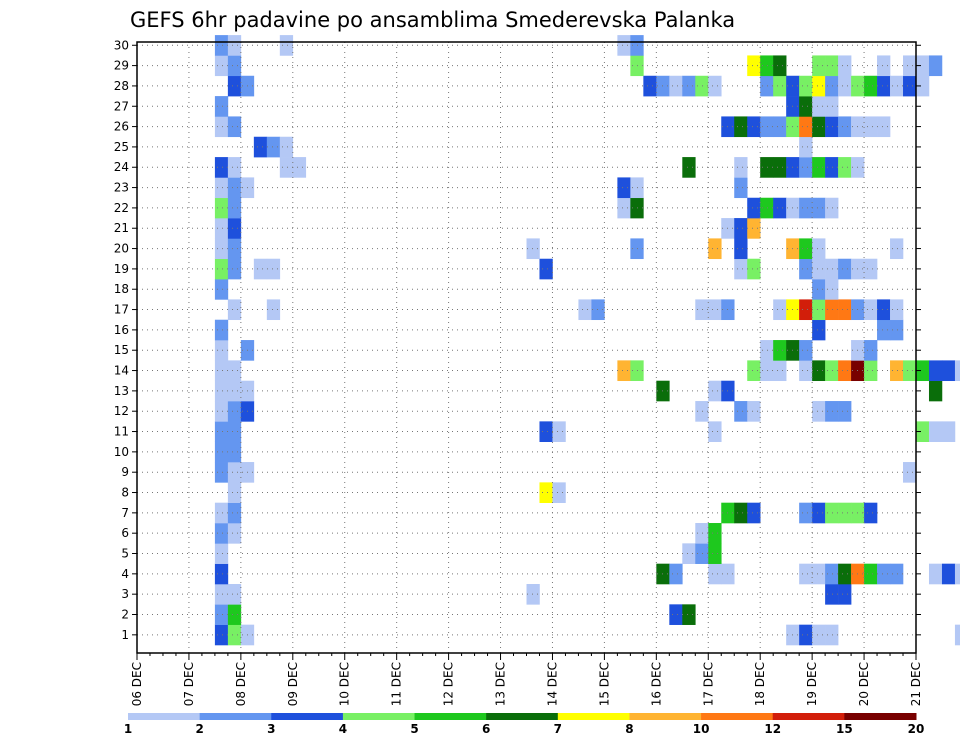 The height and width of the screenshot is (742, 960). I want to click on colorbar-tick-label: 10, so click(701, 729).